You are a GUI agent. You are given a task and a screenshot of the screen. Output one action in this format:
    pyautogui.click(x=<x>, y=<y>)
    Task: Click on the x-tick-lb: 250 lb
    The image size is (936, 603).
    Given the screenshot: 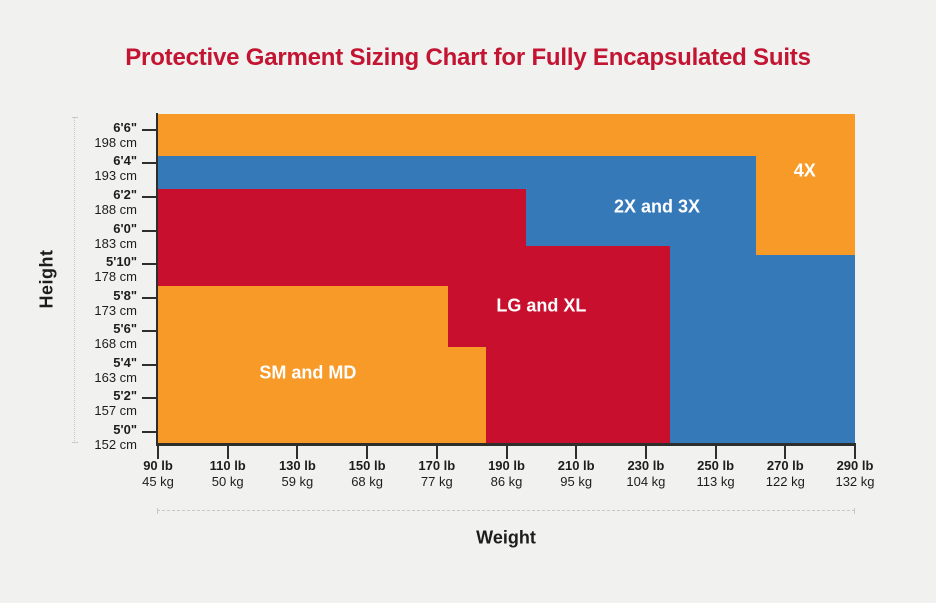 What is the action you would take?
    pyautogui.click(x=716, y=465)
    